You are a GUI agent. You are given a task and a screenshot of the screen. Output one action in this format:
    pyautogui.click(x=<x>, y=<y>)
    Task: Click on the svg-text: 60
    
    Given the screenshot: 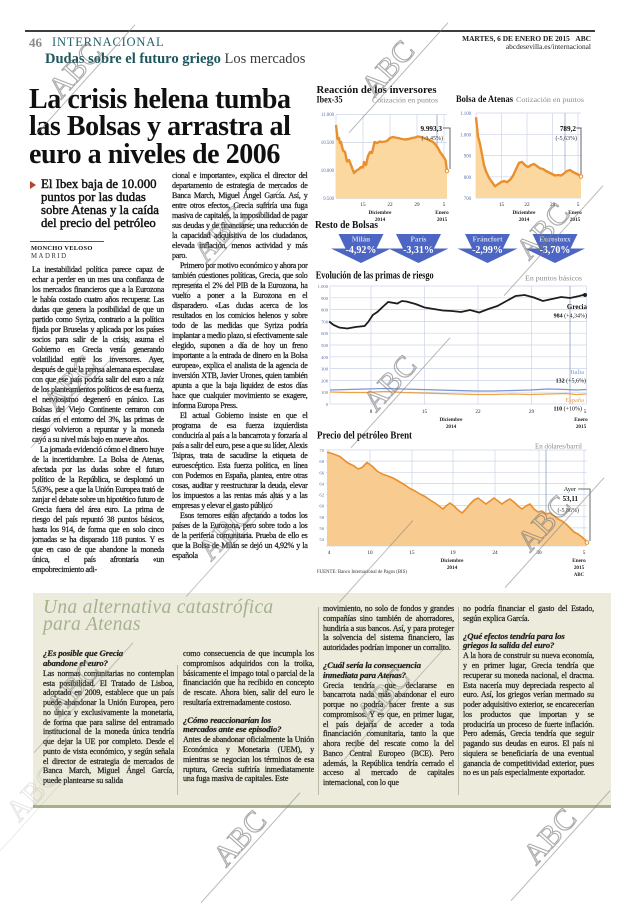 What is the action you would take?
    pyautogui.click(x=321, y=506)
    